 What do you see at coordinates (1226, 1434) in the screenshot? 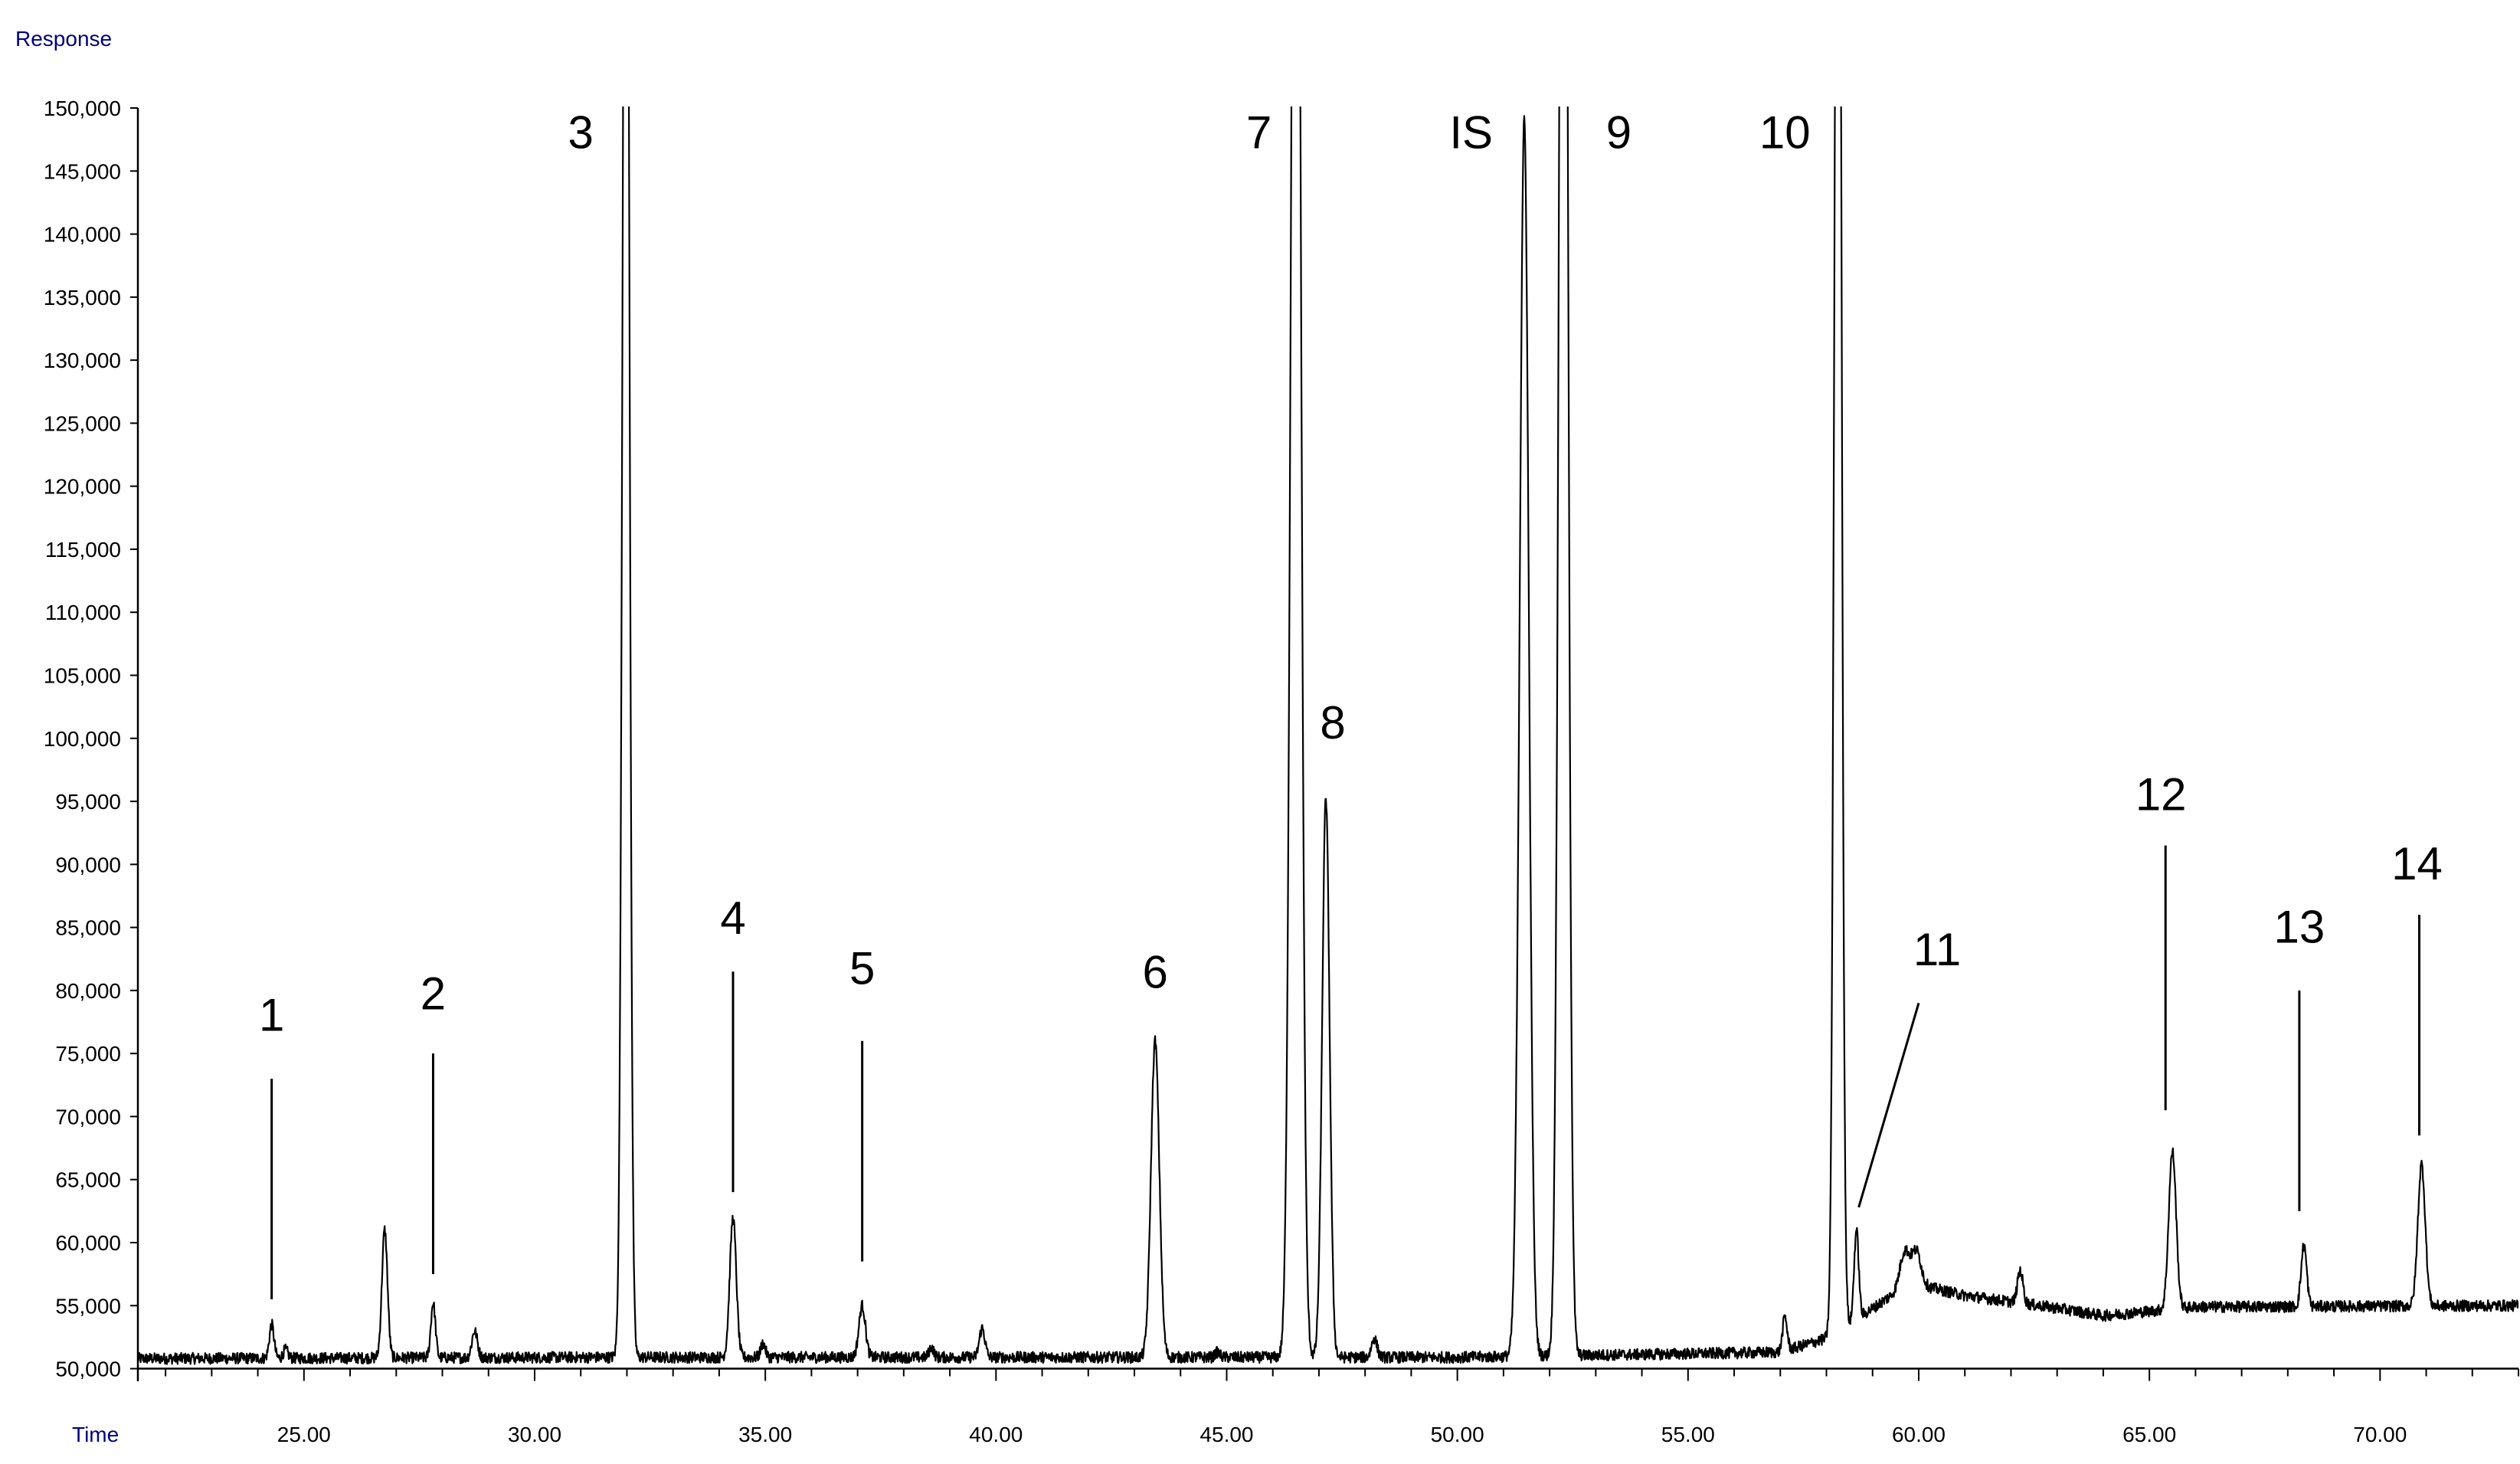
I see `x-tick-label: 45.00` at bounding box center [1226, 1434].